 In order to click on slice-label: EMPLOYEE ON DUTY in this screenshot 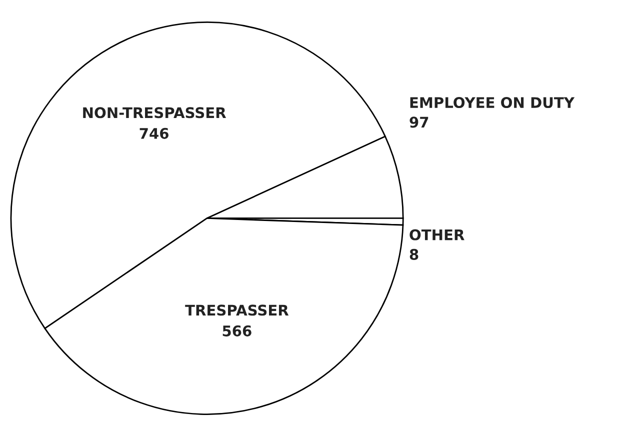, I will do `click(492, 102)`.